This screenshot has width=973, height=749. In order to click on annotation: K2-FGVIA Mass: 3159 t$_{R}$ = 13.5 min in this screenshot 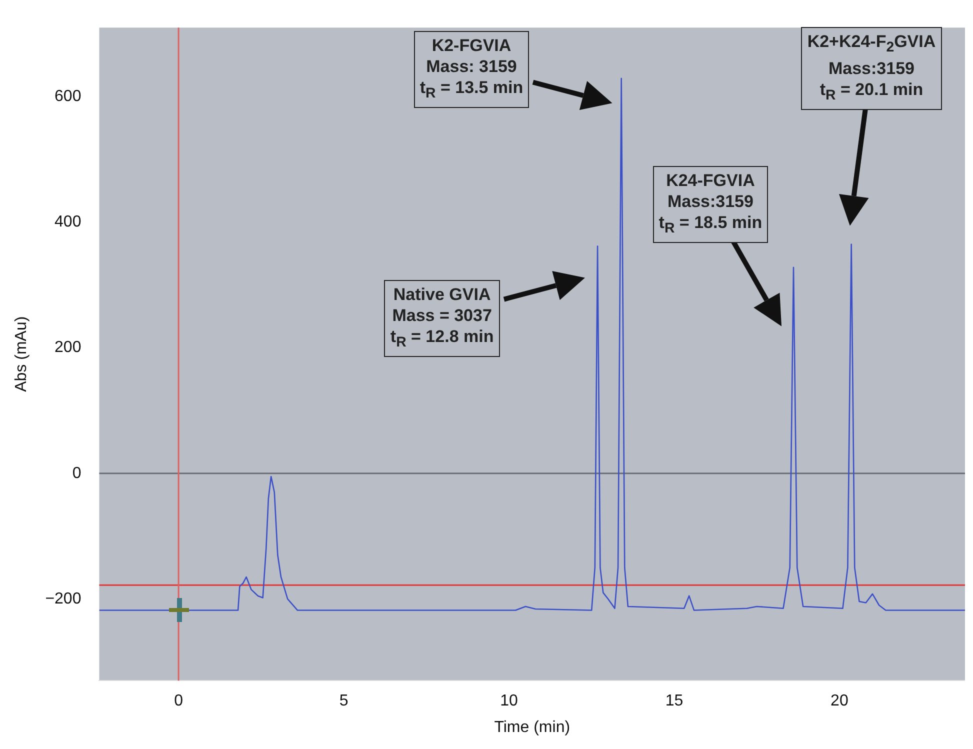, I will do `click(471, 69)`.